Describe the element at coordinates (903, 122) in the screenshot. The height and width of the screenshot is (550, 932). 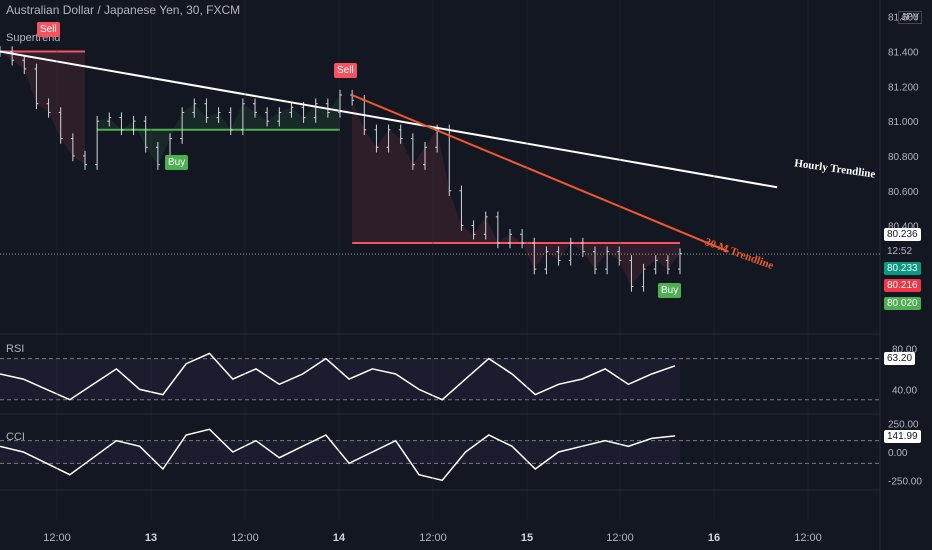
I see `price-tick: 81.000` at that location.